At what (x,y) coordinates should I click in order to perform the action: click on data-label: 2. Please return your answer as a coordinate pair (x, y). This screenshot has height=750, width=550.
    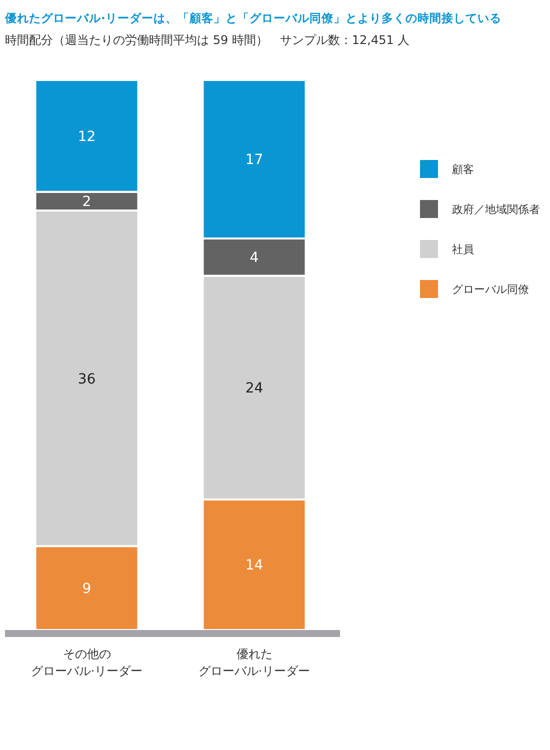
    Looking at the image, I should click on (87, 202).